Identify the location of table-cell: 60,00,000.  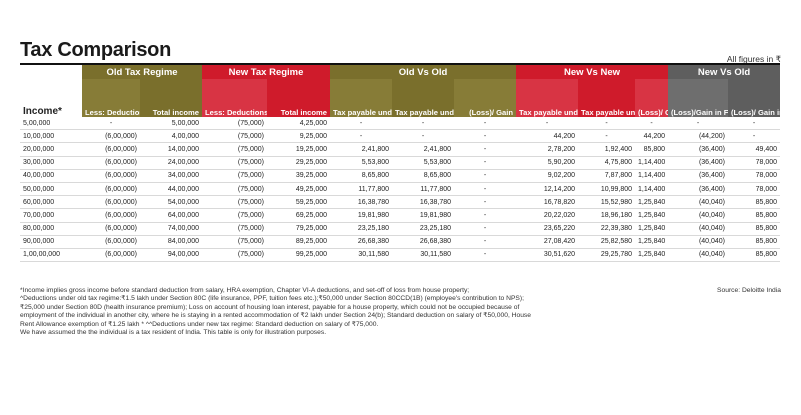
(51, 202).